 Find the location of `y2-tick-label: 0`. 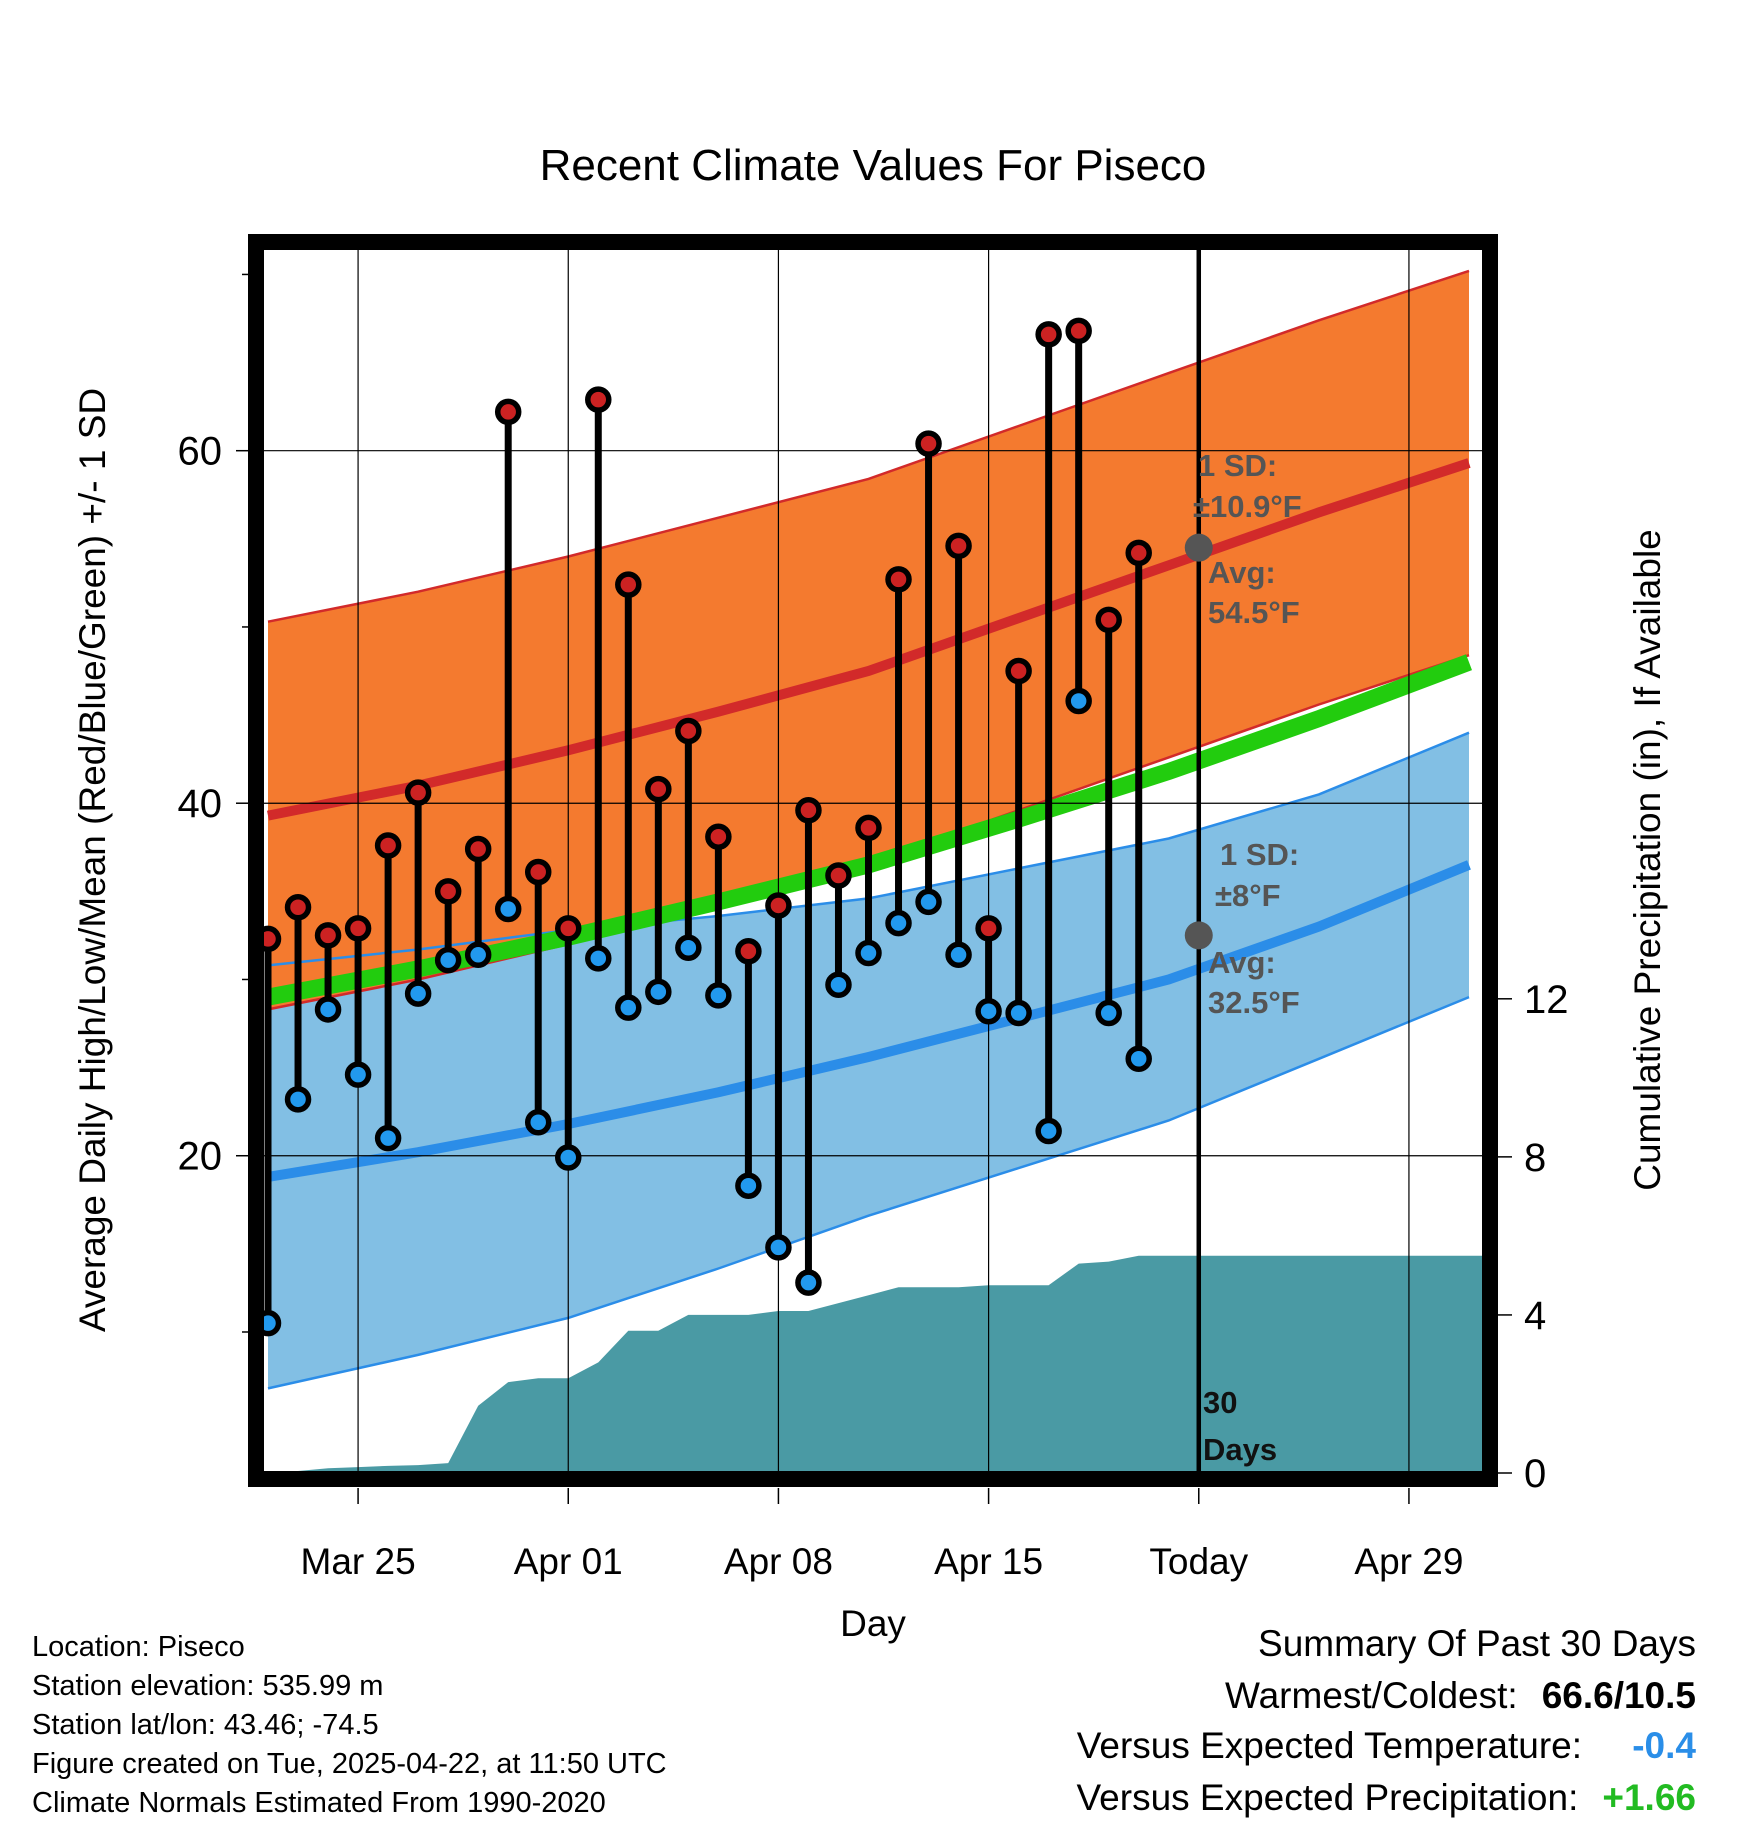

y2-tick-label: 0 is located at coordinates (1535, 1474).